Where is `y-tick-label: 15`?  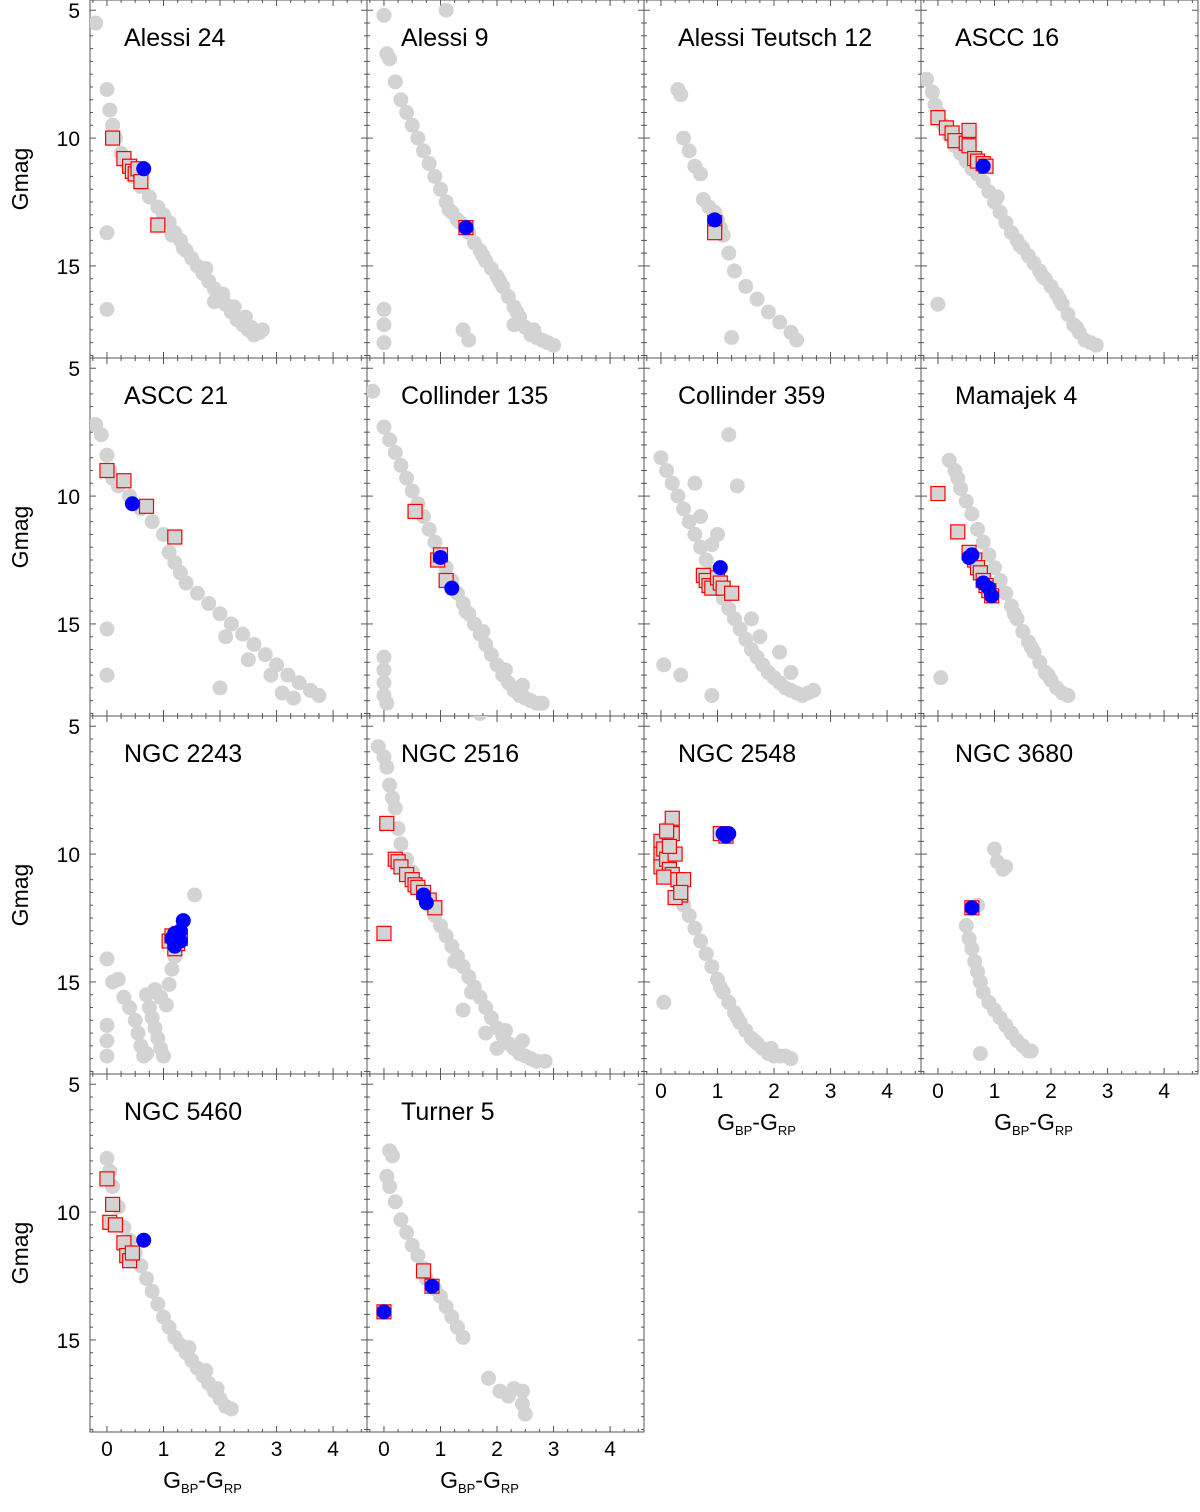
y-tick-label: 15 is located at coordinates (68, 625).